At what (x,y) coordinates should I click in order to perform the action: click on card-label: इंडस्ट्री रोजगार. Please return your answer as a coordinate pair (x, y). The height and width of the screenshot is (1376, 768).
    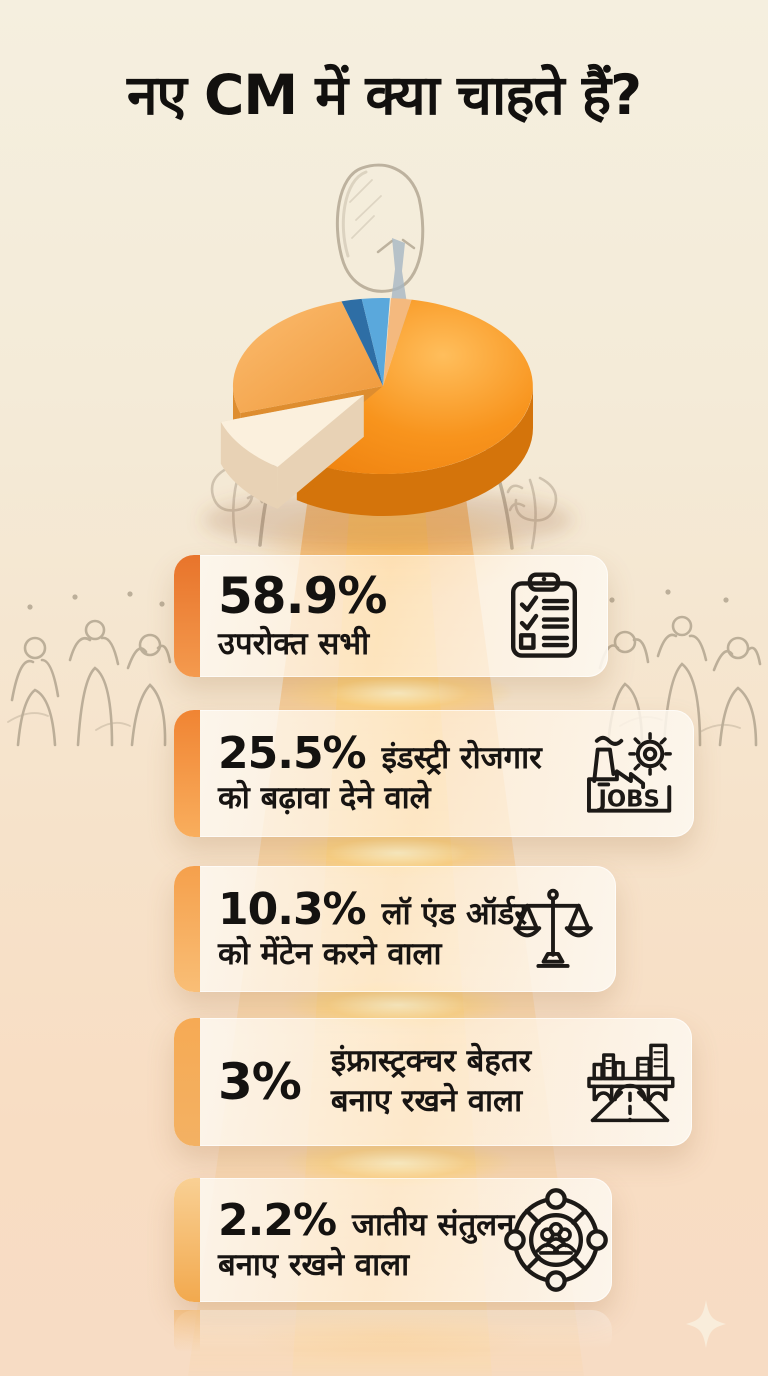
    Looking at the image, I should click on (461, 758).